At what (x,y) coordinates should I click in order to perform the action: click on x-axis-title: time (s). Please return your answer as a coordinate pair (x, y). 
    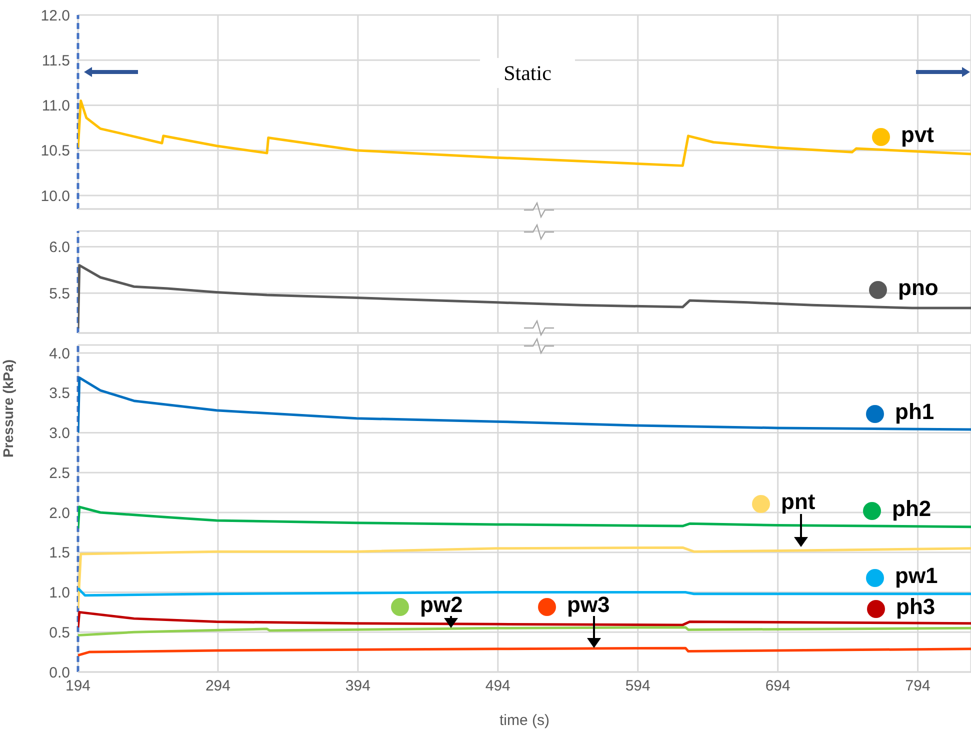
    Looking at the image, I should click on (525, 720).